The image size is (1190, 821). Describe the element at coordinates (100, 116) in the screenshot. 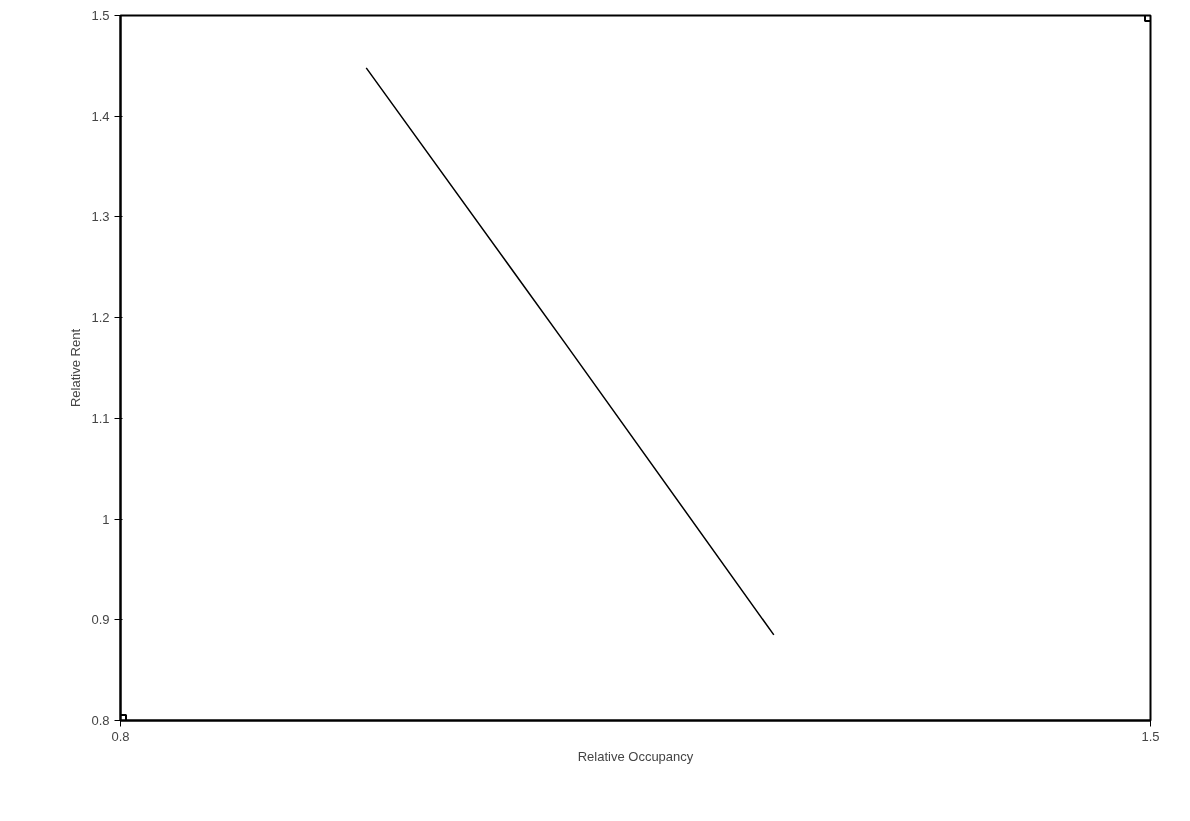

I see `y-tick-label: 1.4` at that location.